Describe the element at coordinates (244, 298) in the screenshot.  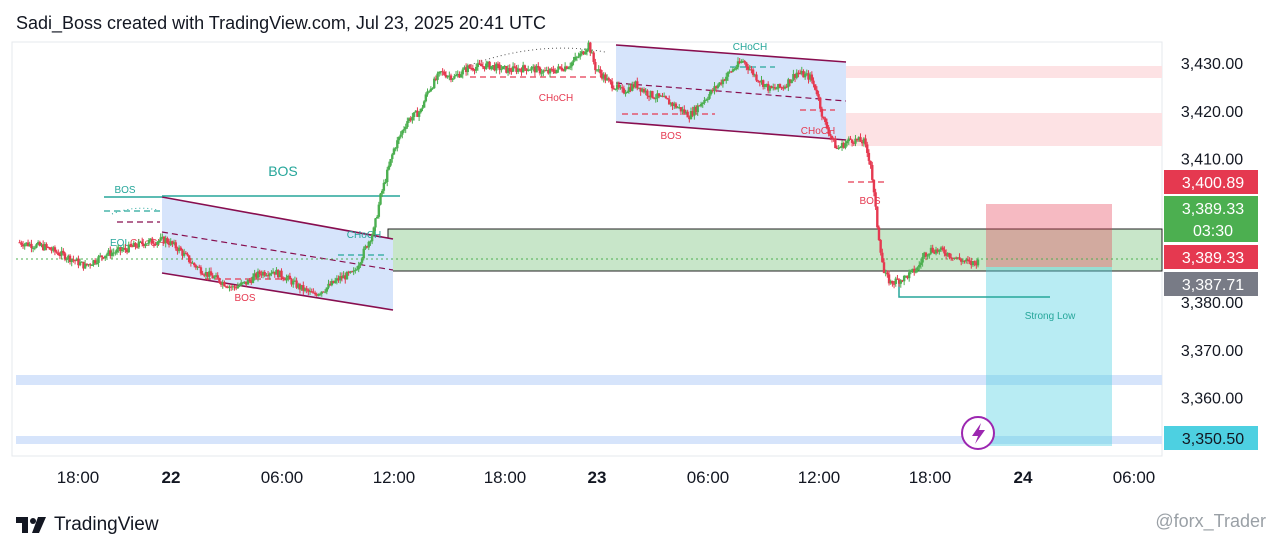
I see `bos-label-ch1: BOS` at that location.